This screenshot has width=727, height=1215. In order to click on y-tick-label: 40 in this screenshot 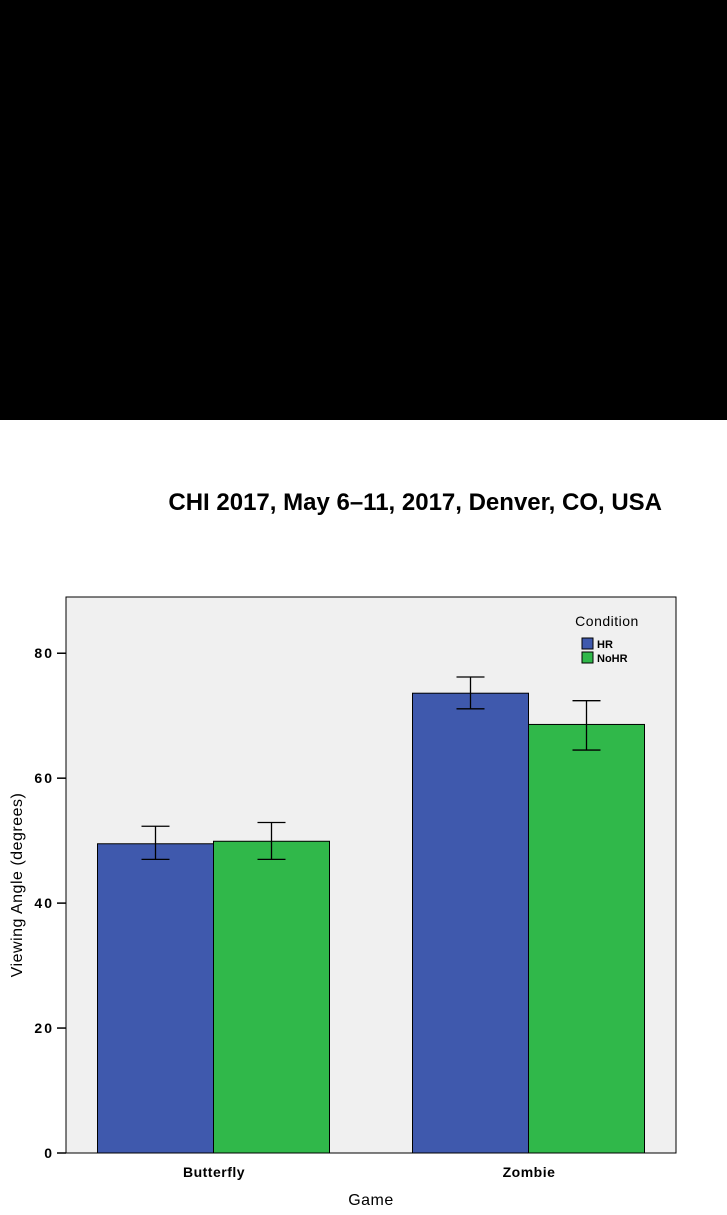, I will do `click(44, 903)`.